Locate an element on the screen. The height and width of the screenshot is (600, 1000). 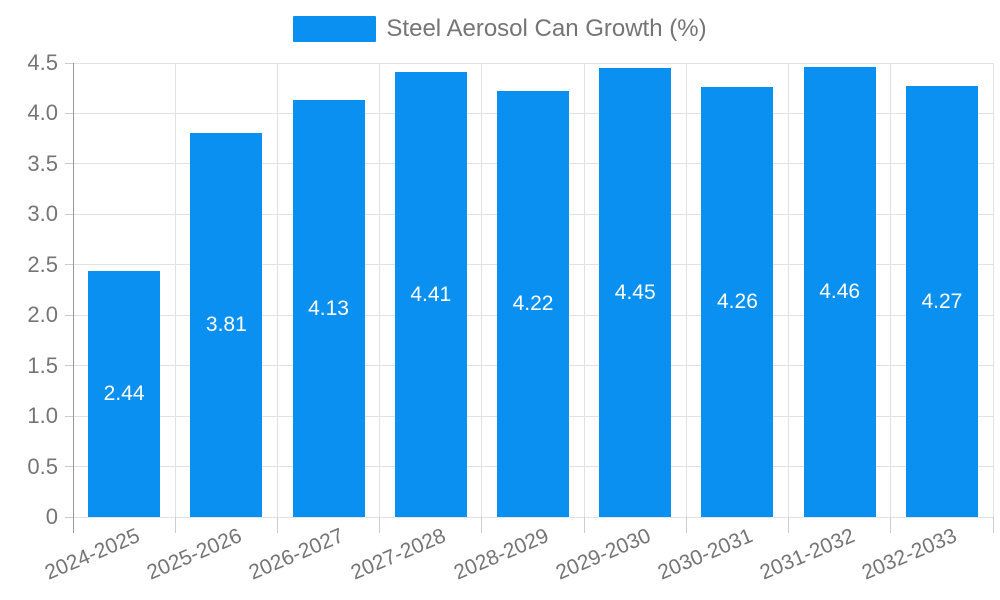
x-axis-tick-label: 2026-2027 is located at coordinates (296, 554).